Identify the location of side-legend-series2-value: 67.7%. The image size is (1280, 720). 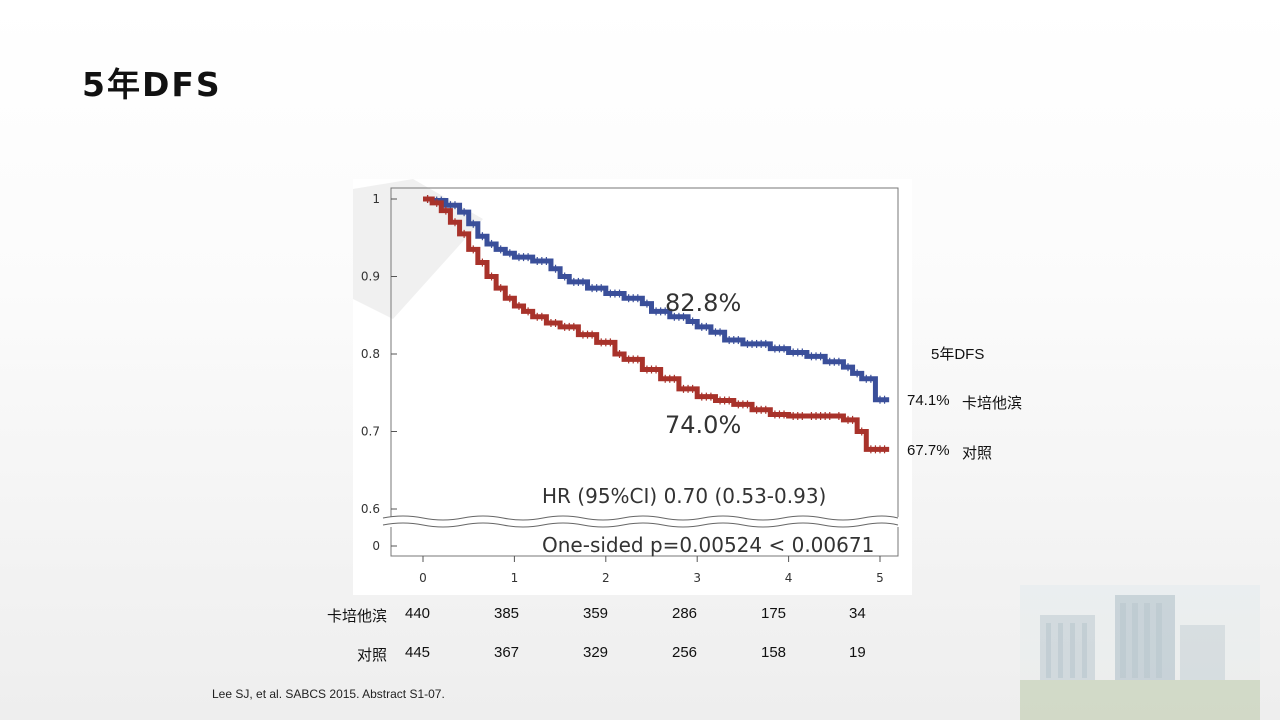
(928, 450).